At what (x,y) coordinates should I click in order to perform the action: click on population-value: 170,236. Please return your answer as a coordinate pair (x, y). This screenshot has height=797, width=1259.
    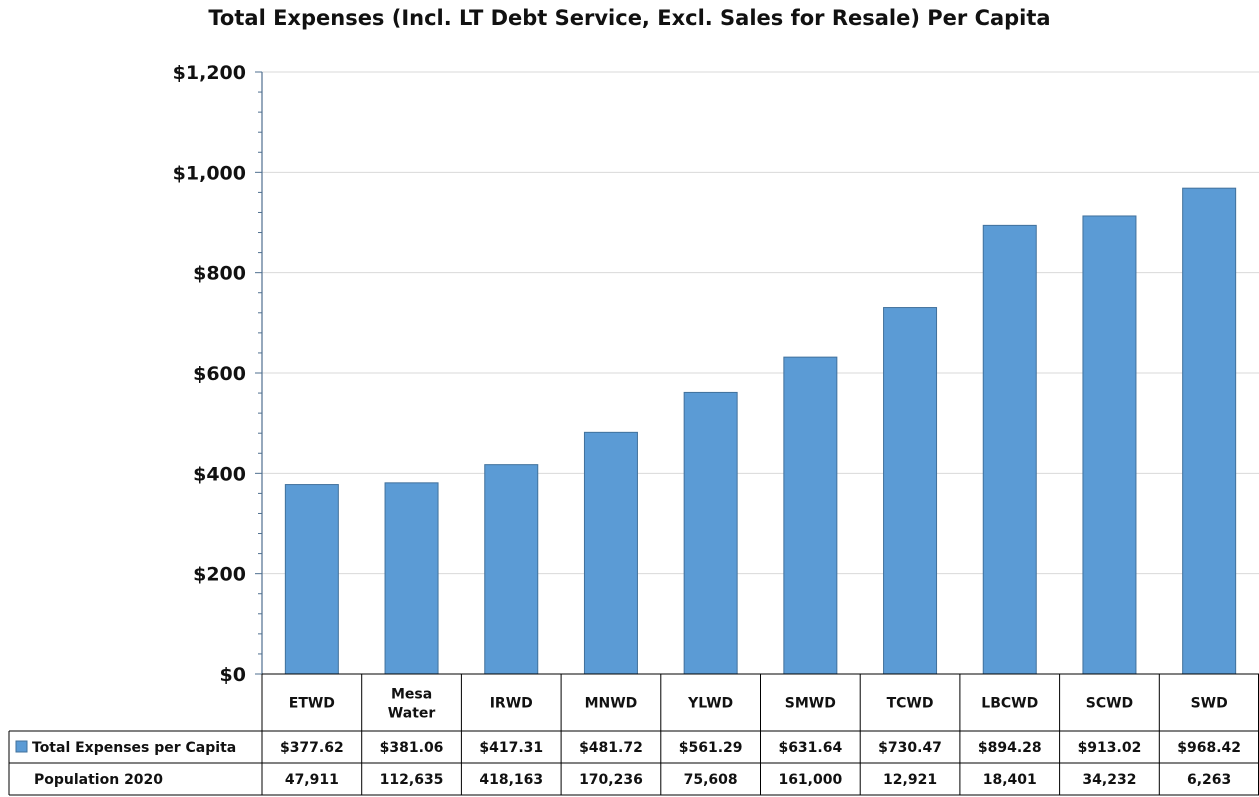
    Looking at the image, I should click on (611, 780).